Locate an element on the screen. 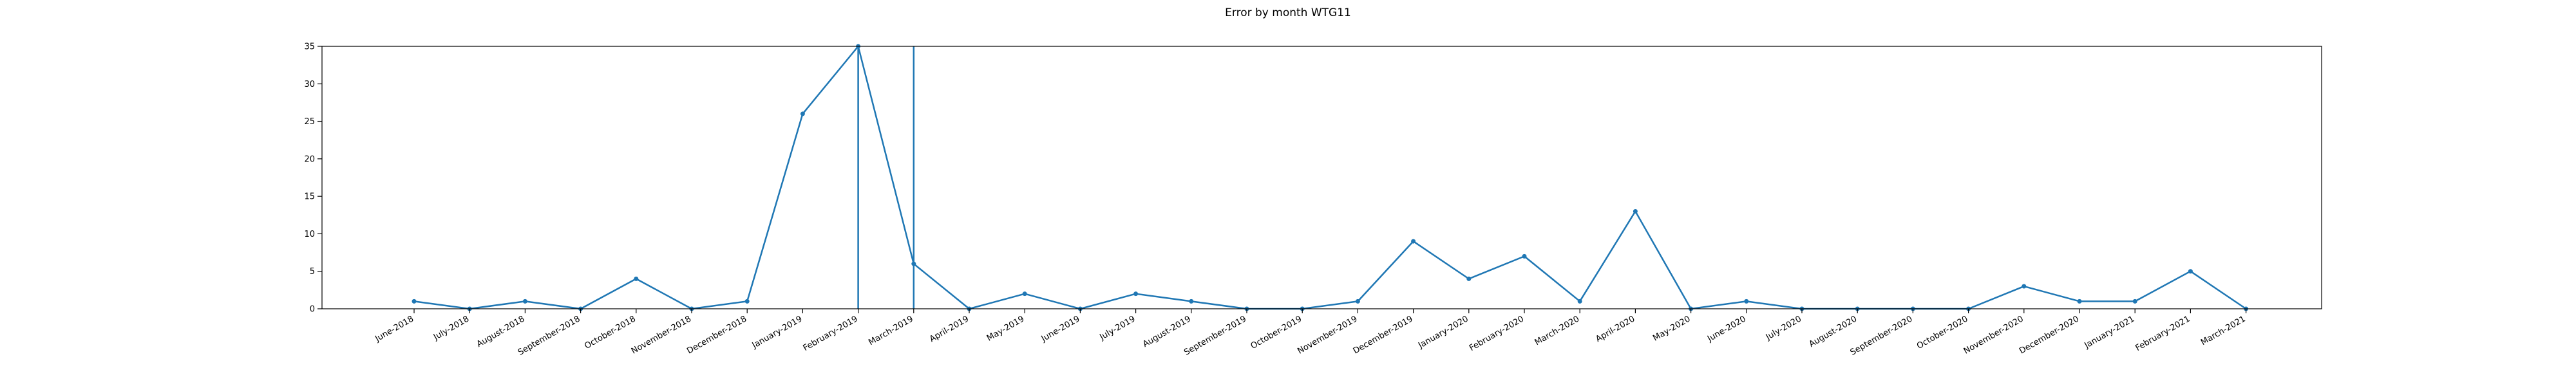 Image resolution: width=2576 pixels, height=386 pixels. y-tick-label: 0 is located at coordinates (312, 310).